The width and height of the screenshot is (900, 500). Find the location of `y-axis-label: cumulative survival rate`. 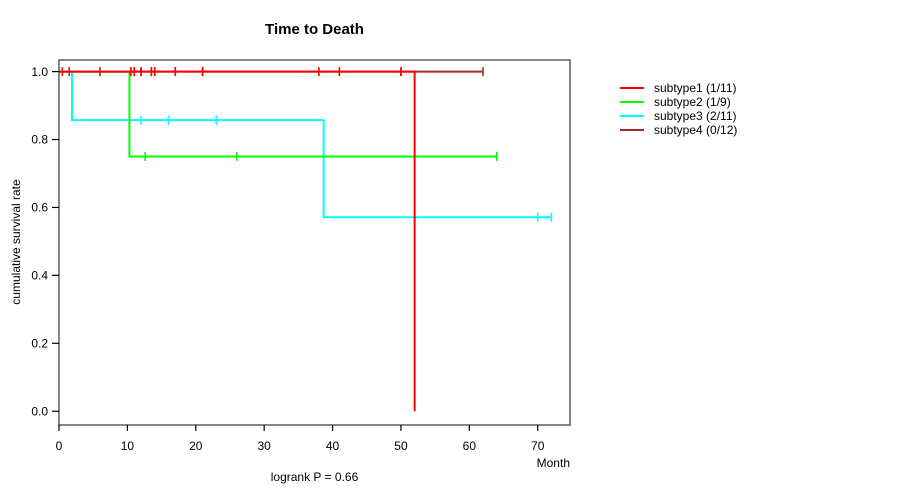

y-axis-label: cumulative survival rate is located at coordinates (16, 242).